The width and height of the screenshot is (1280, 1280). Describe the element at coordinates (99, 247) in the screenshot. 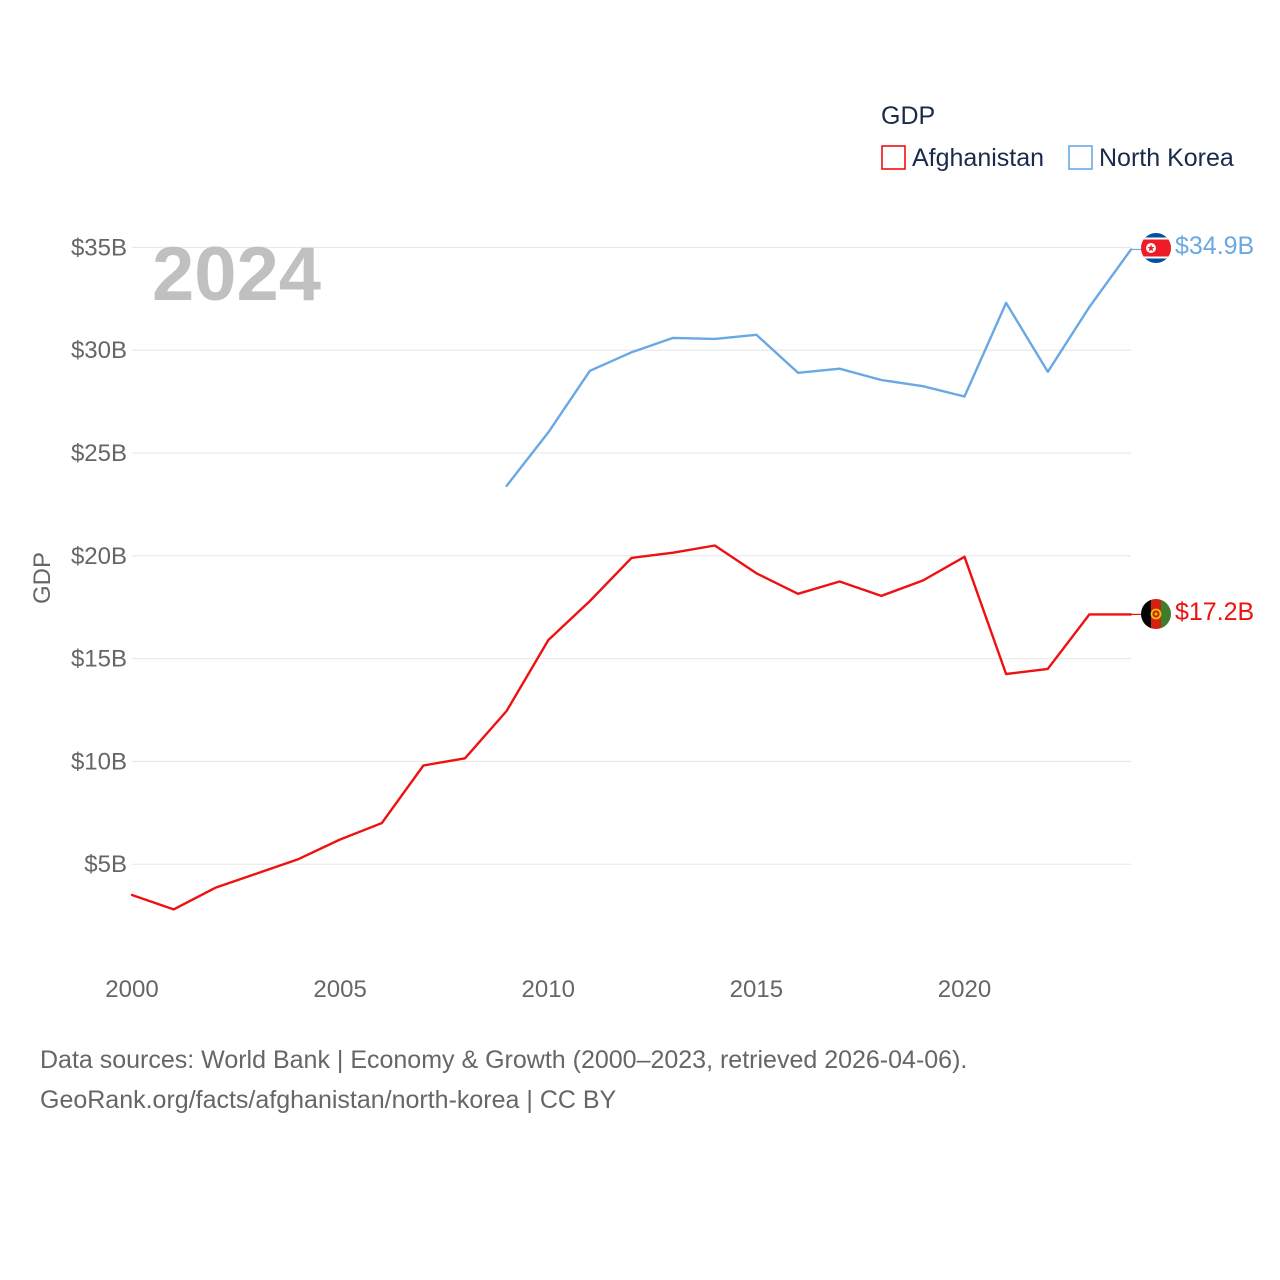

I see `y-tick-label-35: $35B` at that location.